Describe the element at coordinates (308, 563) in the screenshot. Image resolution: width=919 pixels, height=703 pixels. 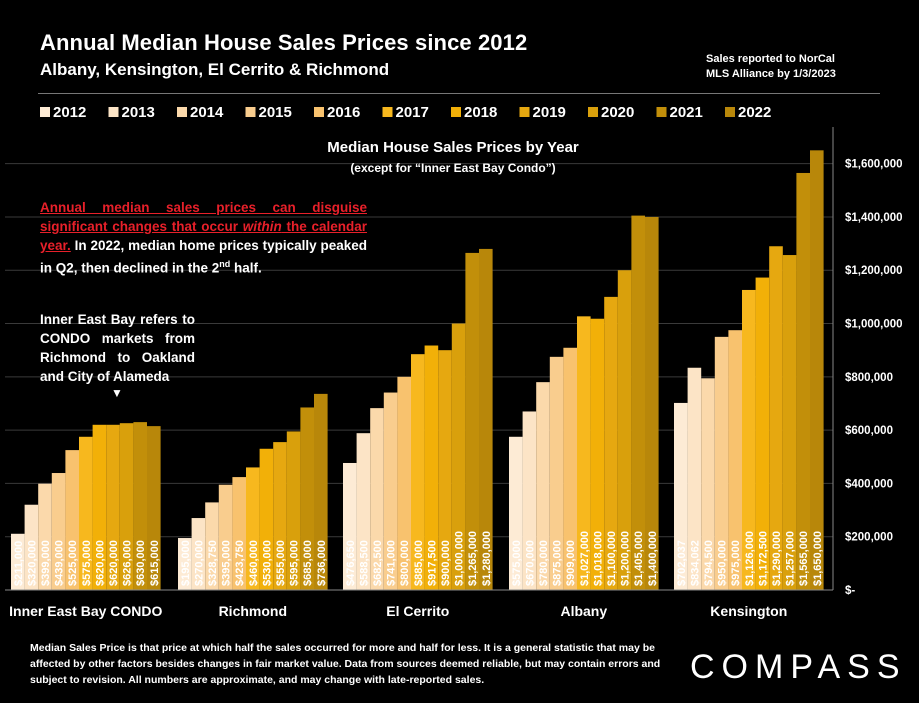
I see `data-label: $685,000` at that location.